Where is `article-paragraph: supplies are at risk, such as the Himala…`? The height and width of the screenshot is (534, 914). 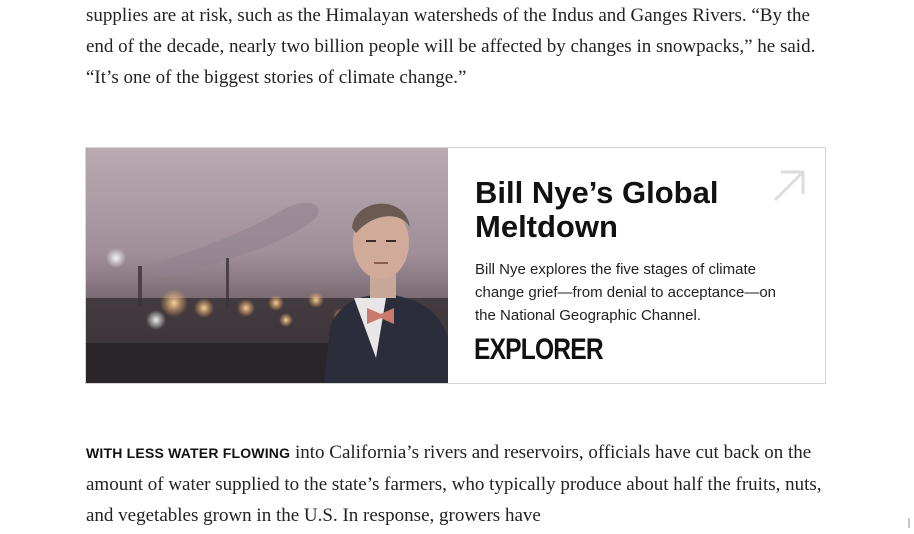 article-paragraph: supplies are at risk, such as the Himala… is located at coordinates (451, 46).